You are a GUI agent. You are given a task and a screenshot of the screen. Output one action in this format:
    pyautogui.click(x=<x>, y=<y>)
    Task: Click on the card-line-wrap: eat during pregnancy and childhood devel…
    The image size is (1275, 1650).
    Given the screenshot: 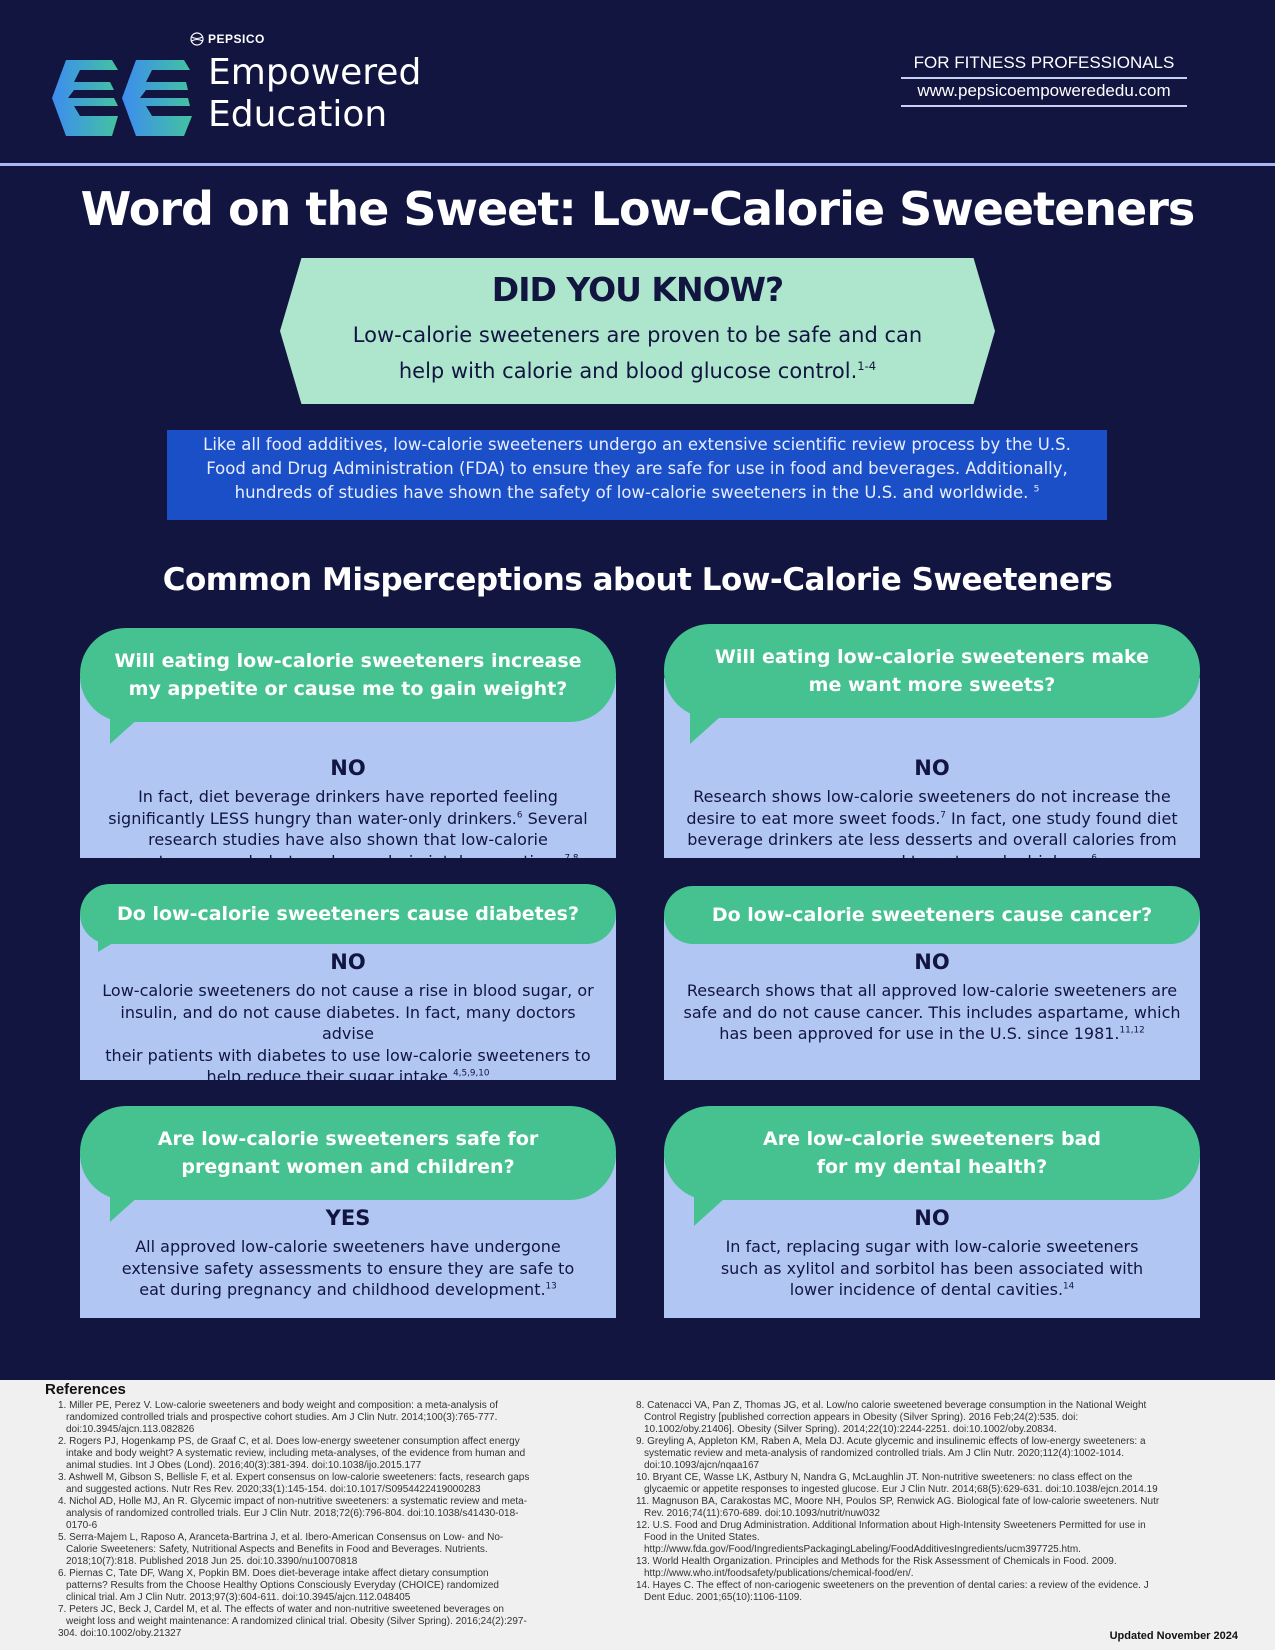 What is the action you would take?
    pyautogui.click(x=348, y=1290)
    